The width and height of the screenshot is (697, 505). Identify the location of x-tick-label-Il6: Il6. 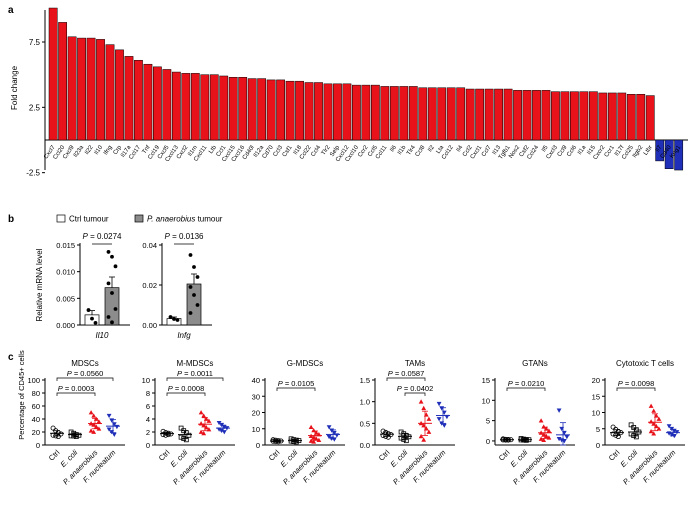
(393, 148).